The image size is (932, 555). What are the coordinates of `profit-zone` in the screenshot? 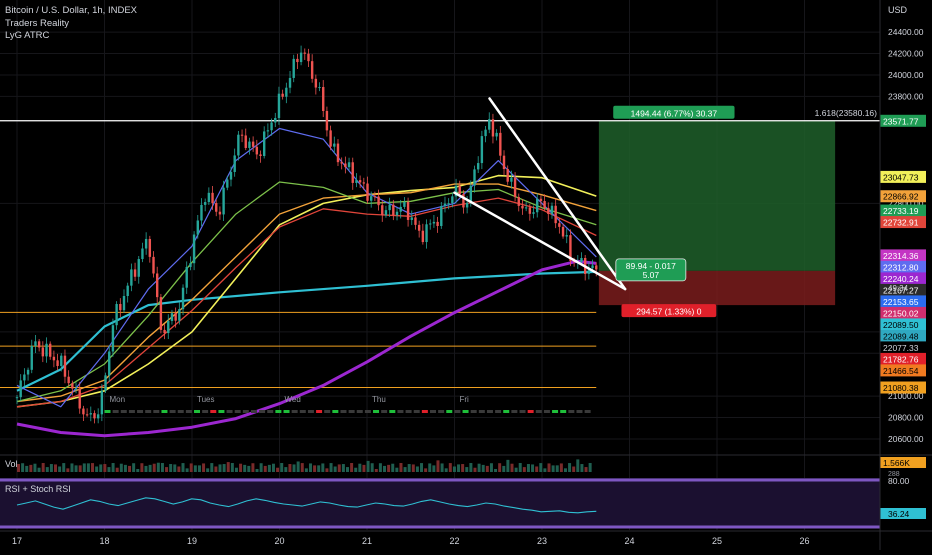 It's located at (717, 195).